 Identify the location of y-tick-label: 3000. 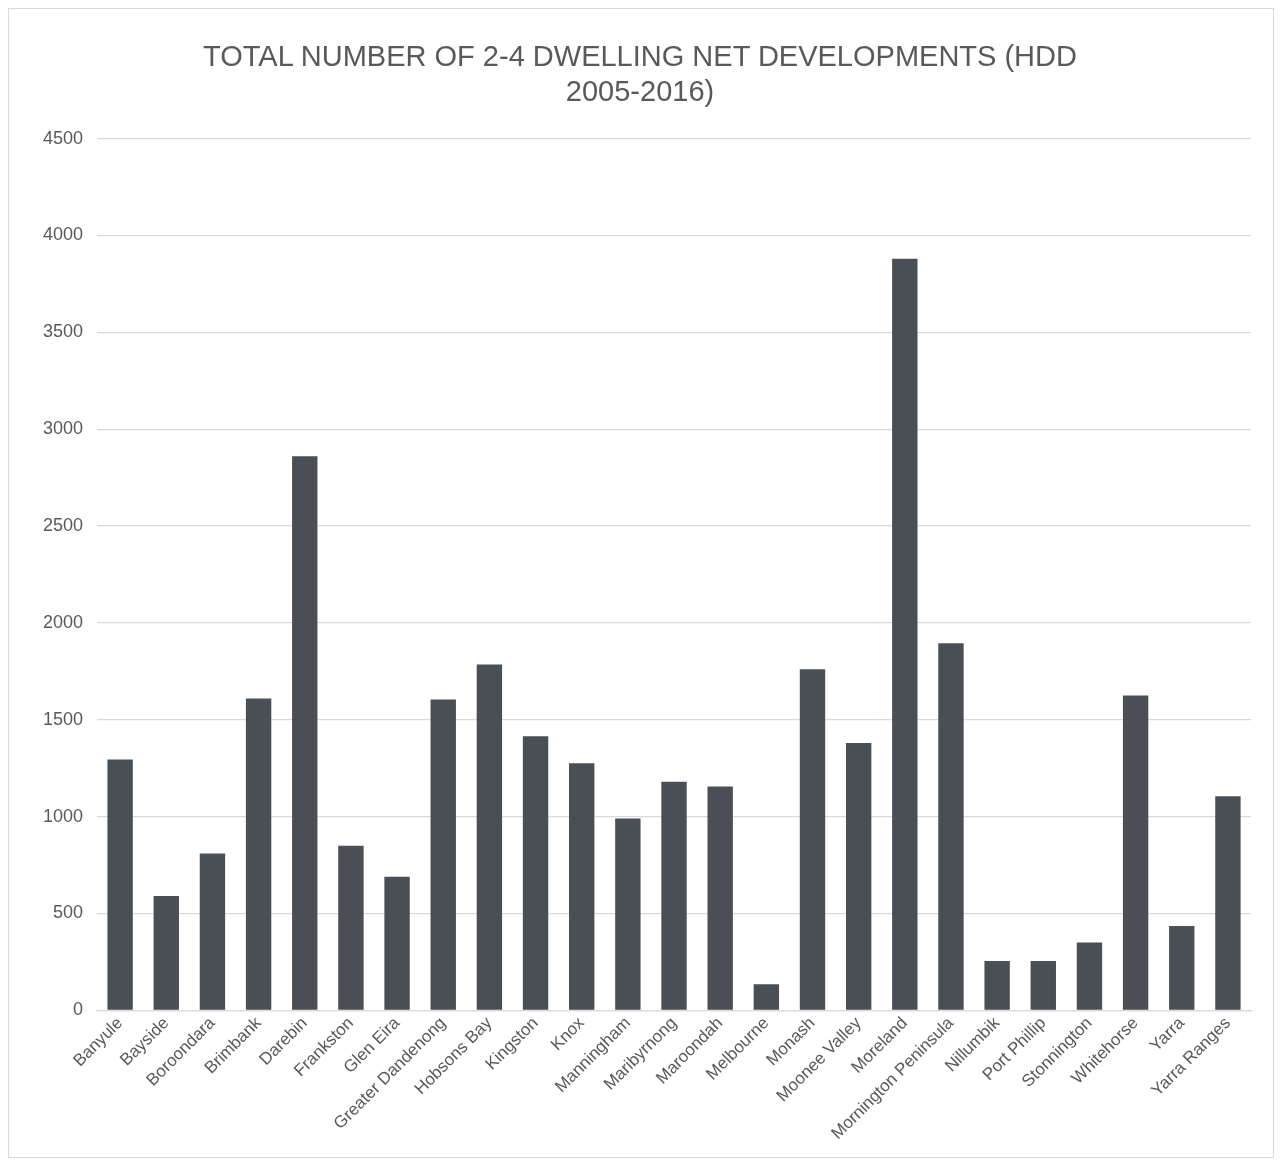
(63, 428).